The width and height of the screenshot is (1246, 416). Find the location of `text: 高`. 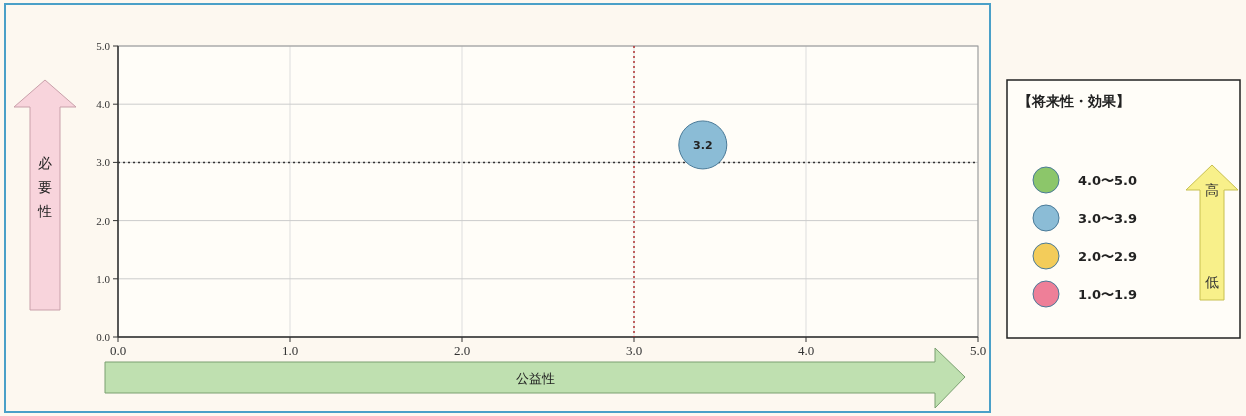

text: 高 is located at coordinates (1212, 190).